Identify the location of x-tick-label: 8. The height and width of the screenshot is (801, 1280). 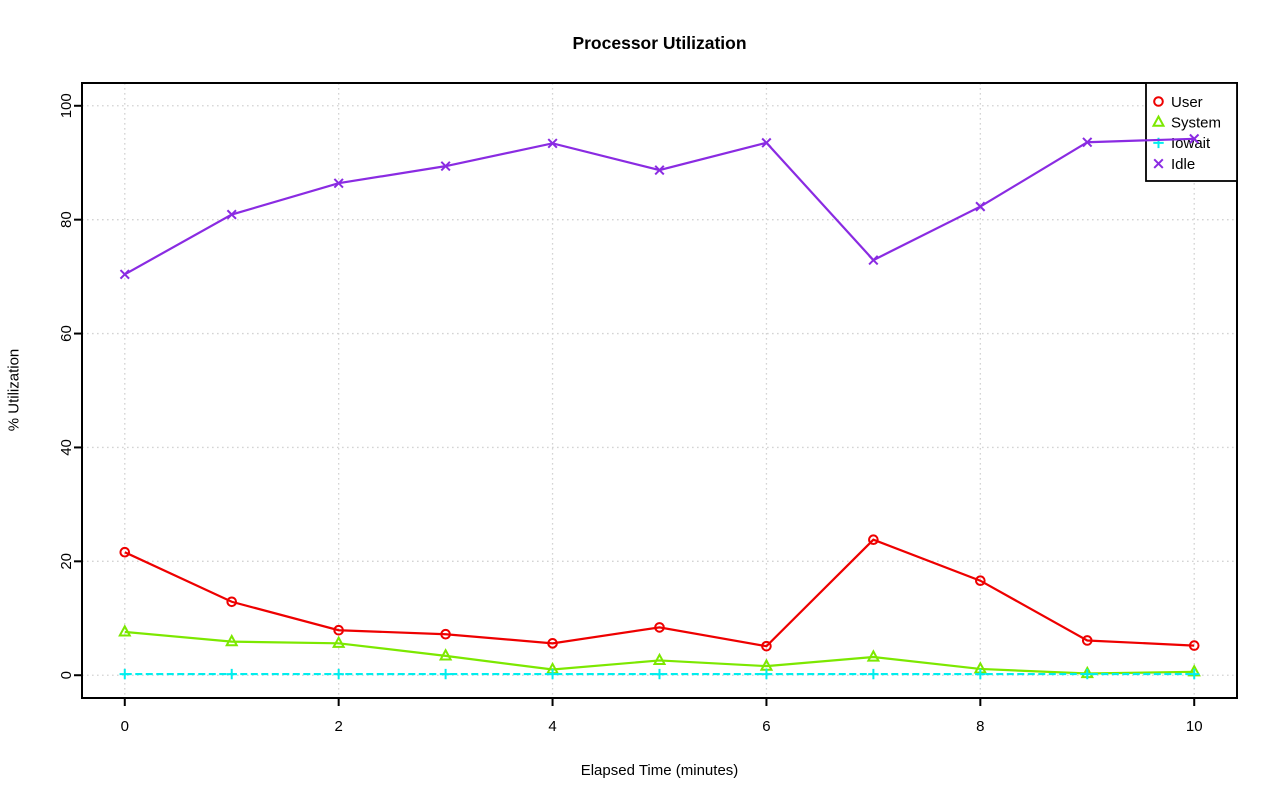
(980, 726).